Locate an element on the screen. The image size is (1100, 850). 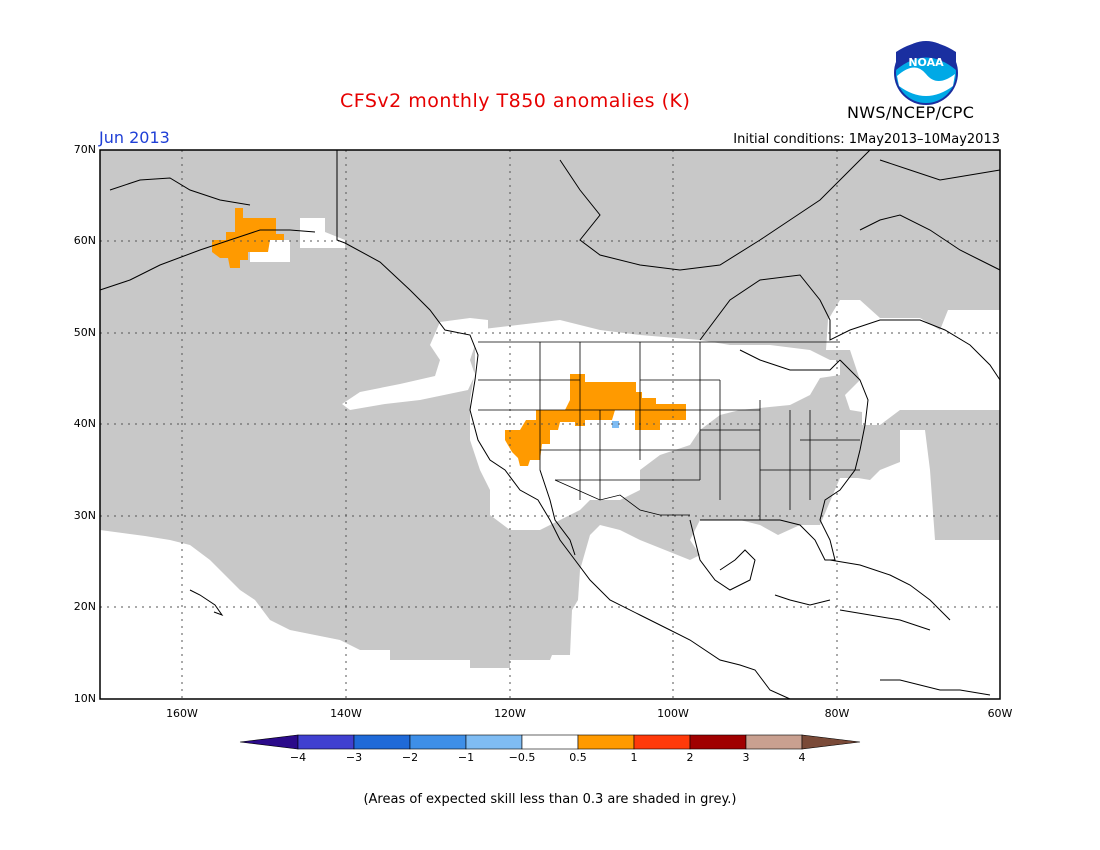
colorbar-label: −1 is located at coordinates (466, 757).